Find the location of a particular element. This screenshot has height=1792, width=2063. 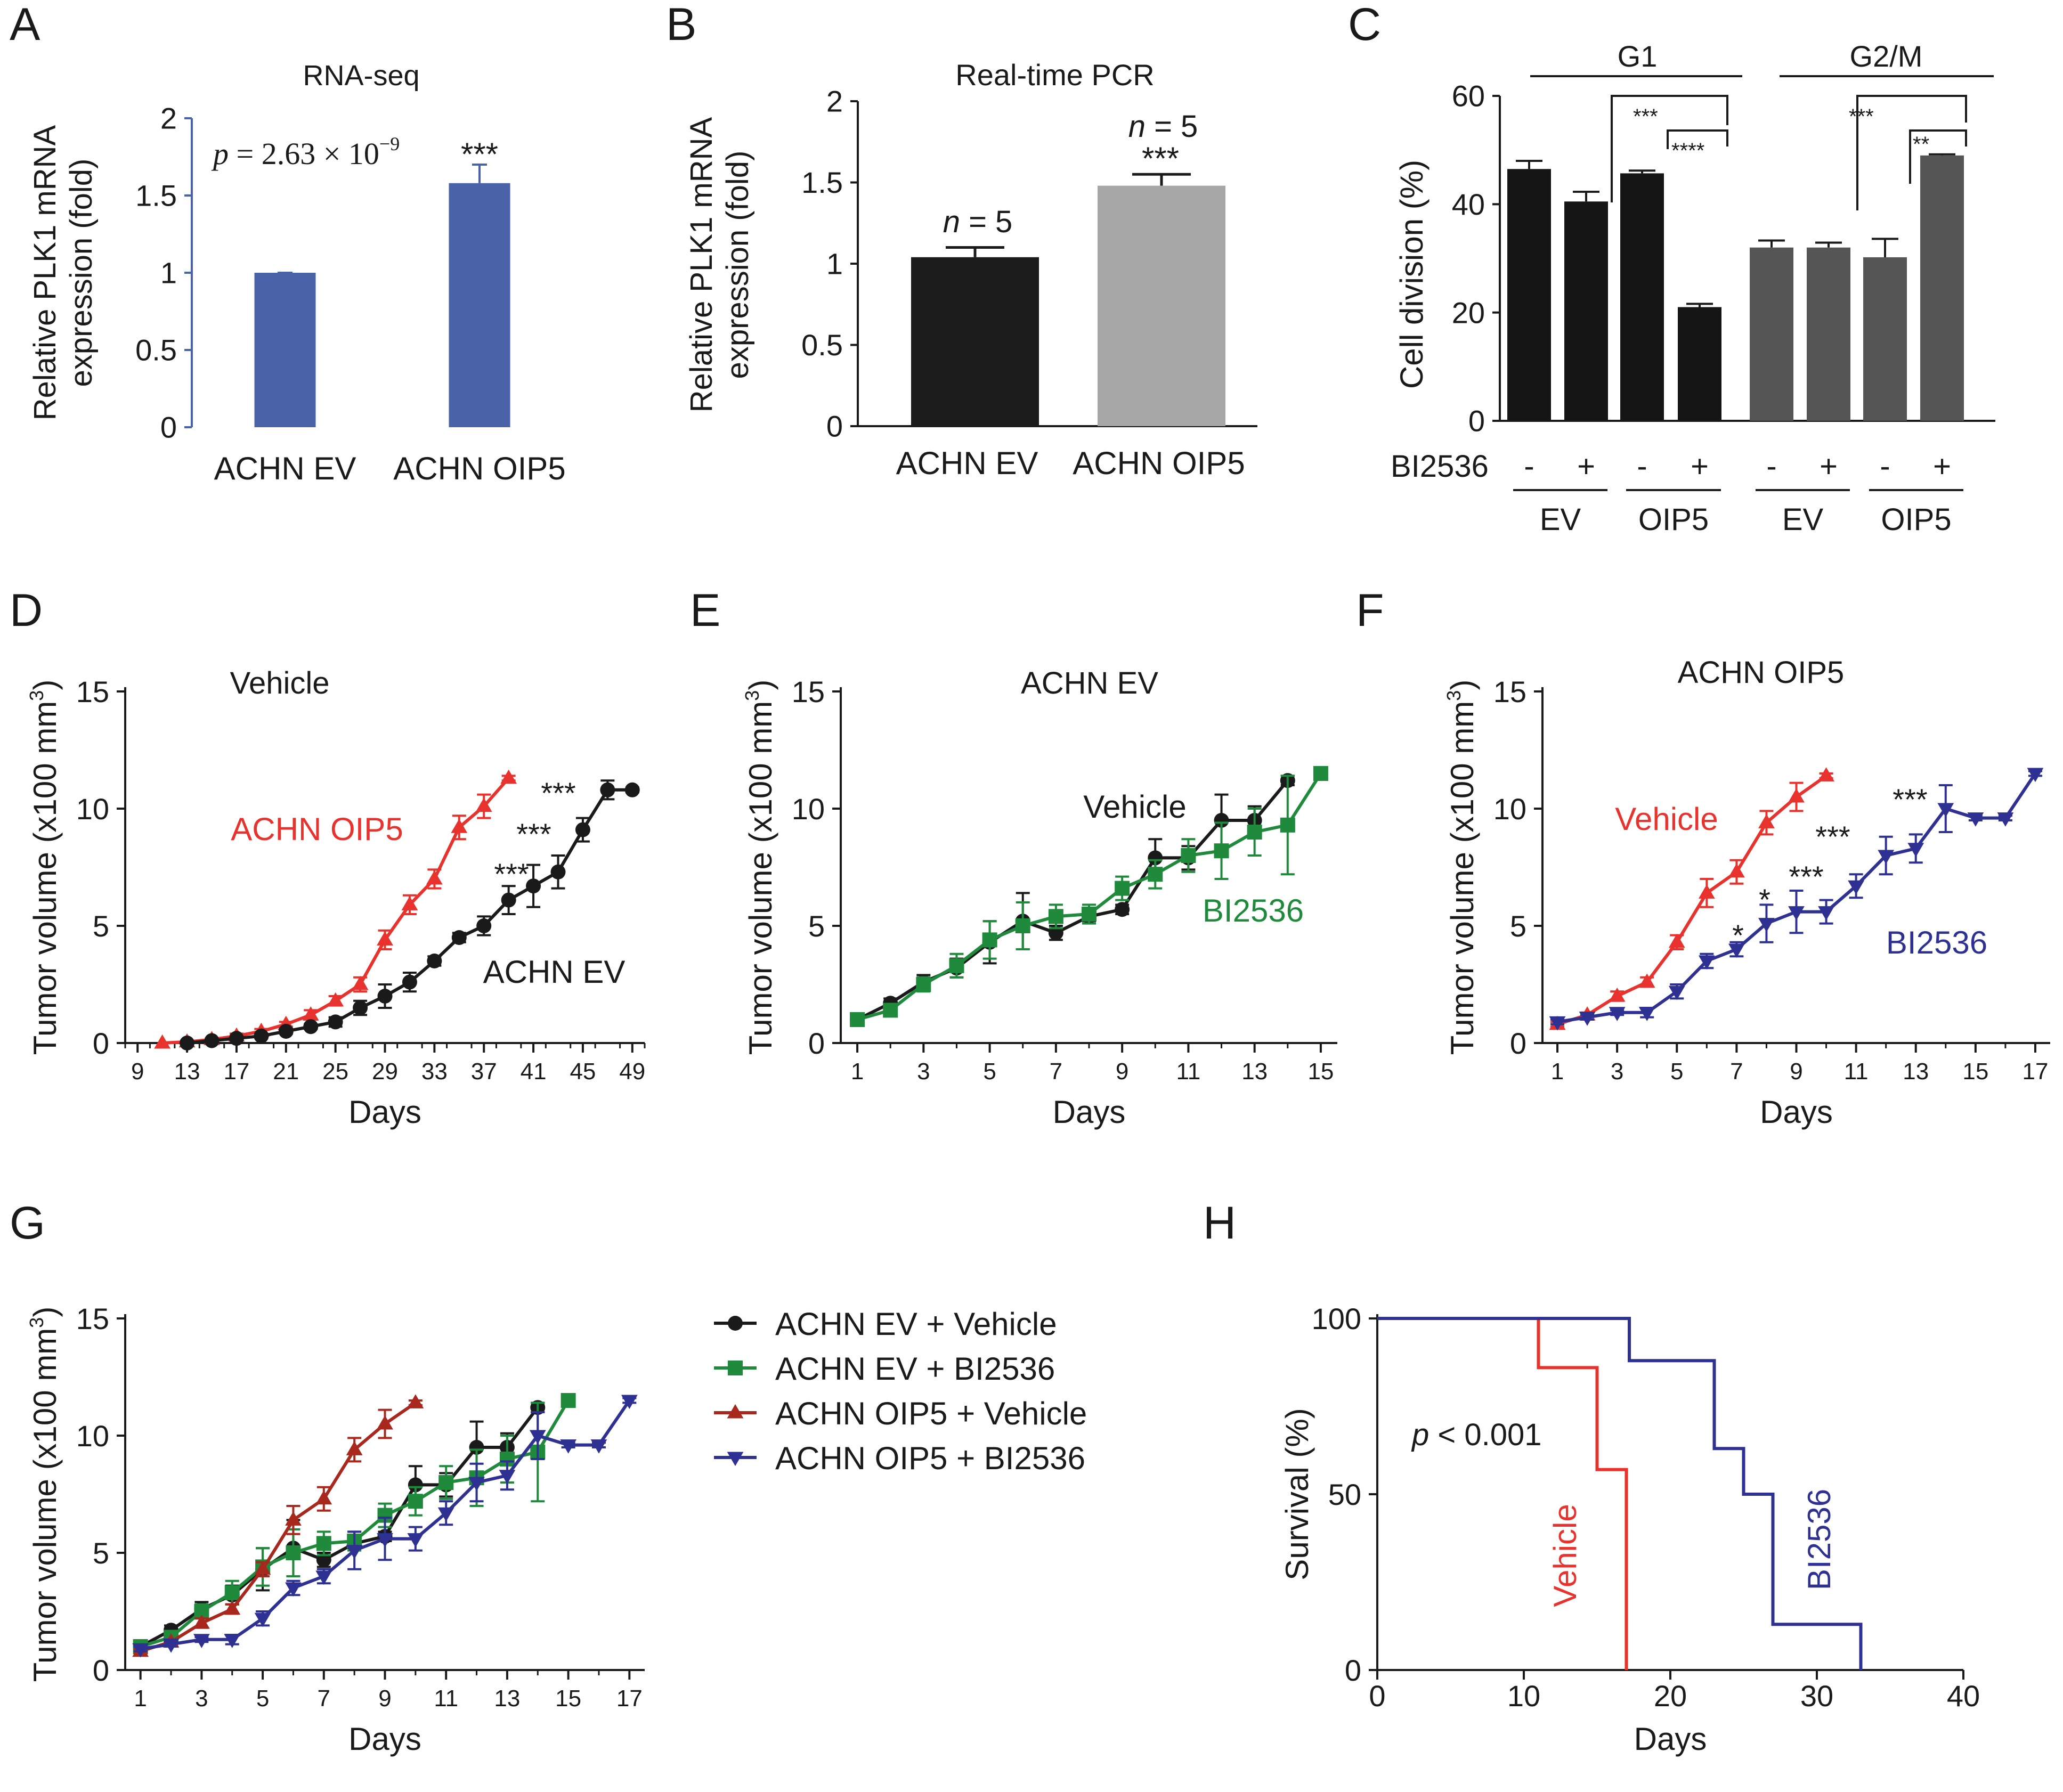

panel-g-xtick-label: 13 is located at coordinates (507, 1698).